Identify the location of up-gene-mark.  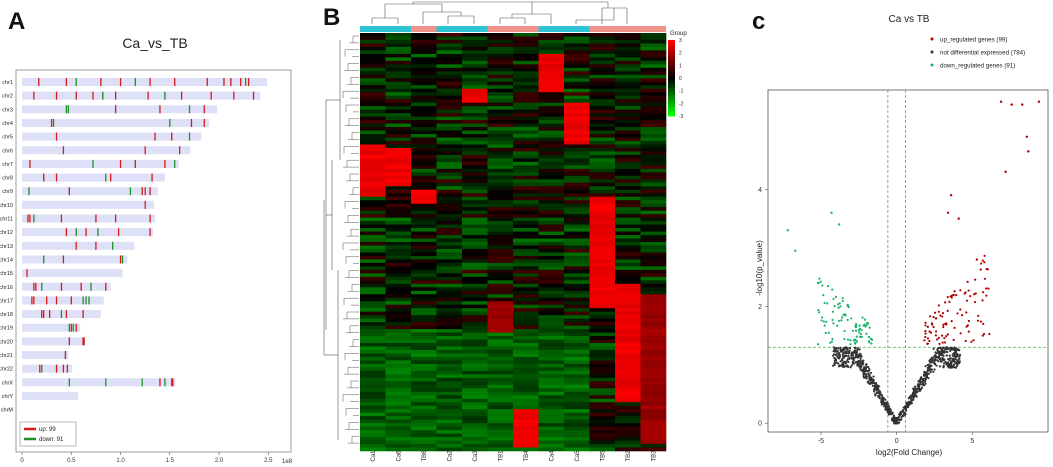
(115, 109).